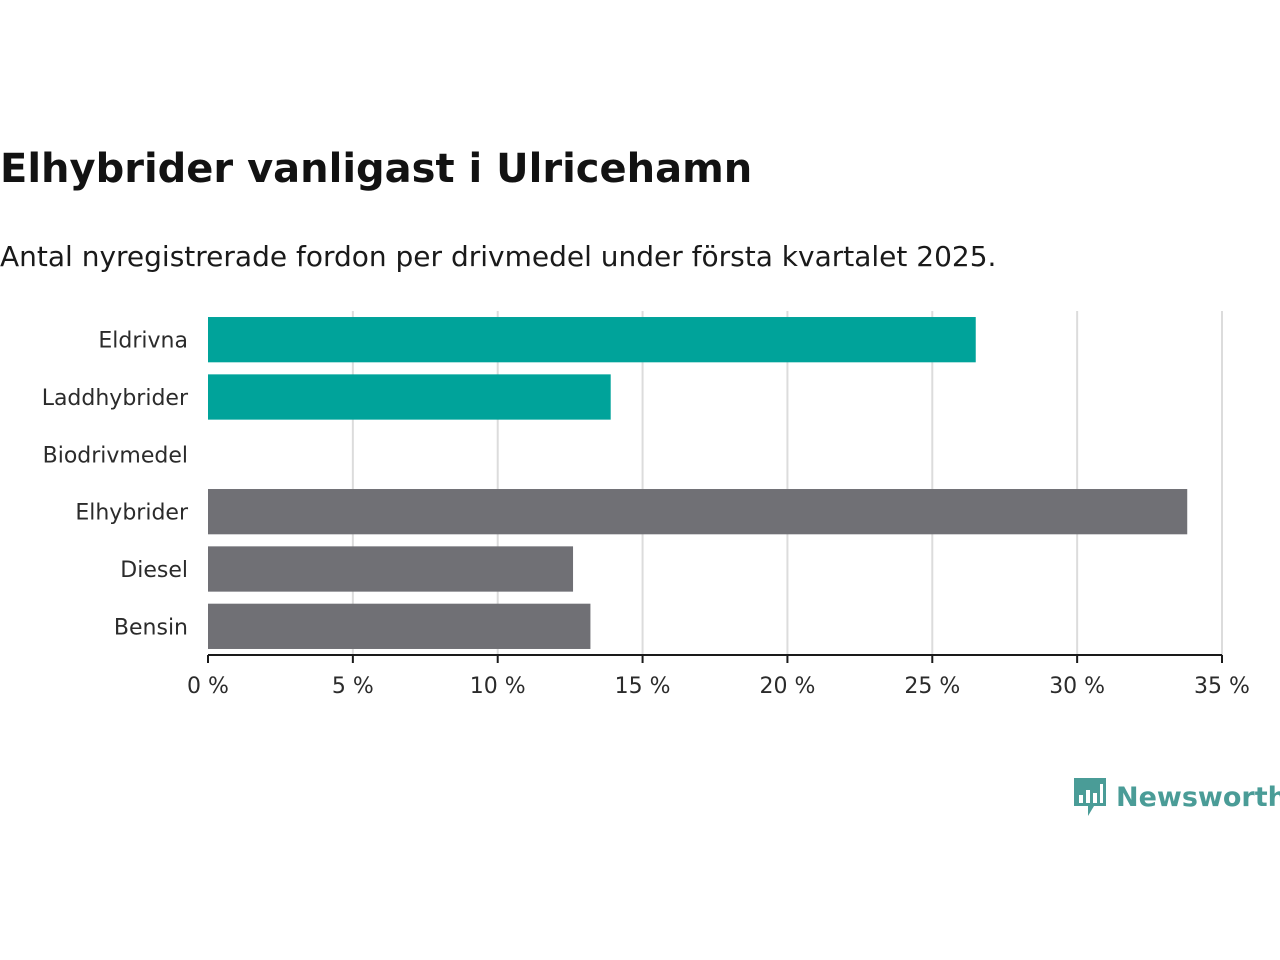  What do you see at coordinates (409, 397) in the screenshot?
I see `bar-laddhybrider` at bounding box center [409, 397].